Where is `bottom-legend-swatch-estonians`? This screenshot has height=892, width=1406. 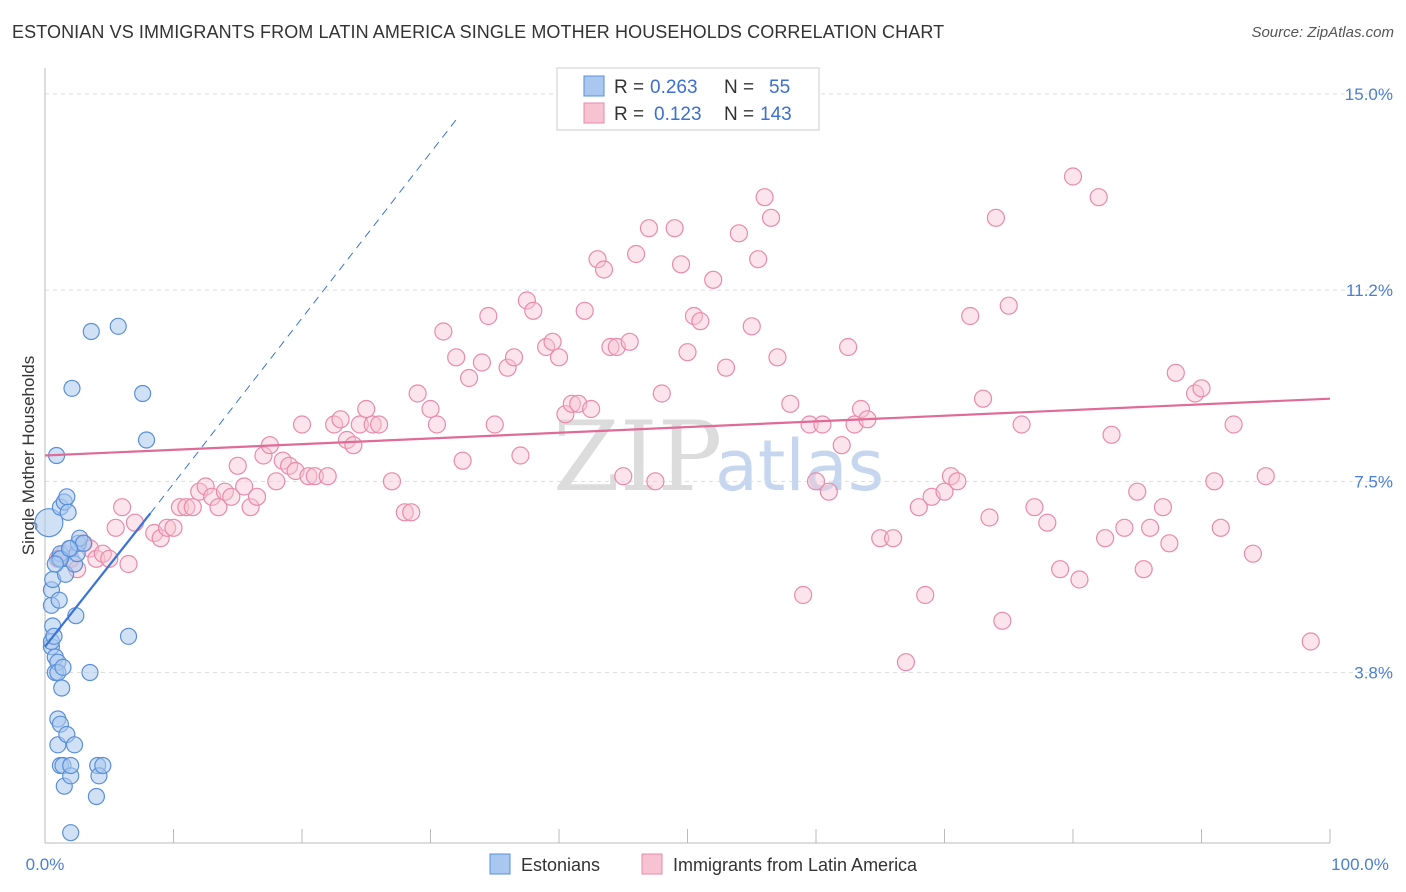 bottom-legend-swatch-estonians is located at coordinates (500, 864).